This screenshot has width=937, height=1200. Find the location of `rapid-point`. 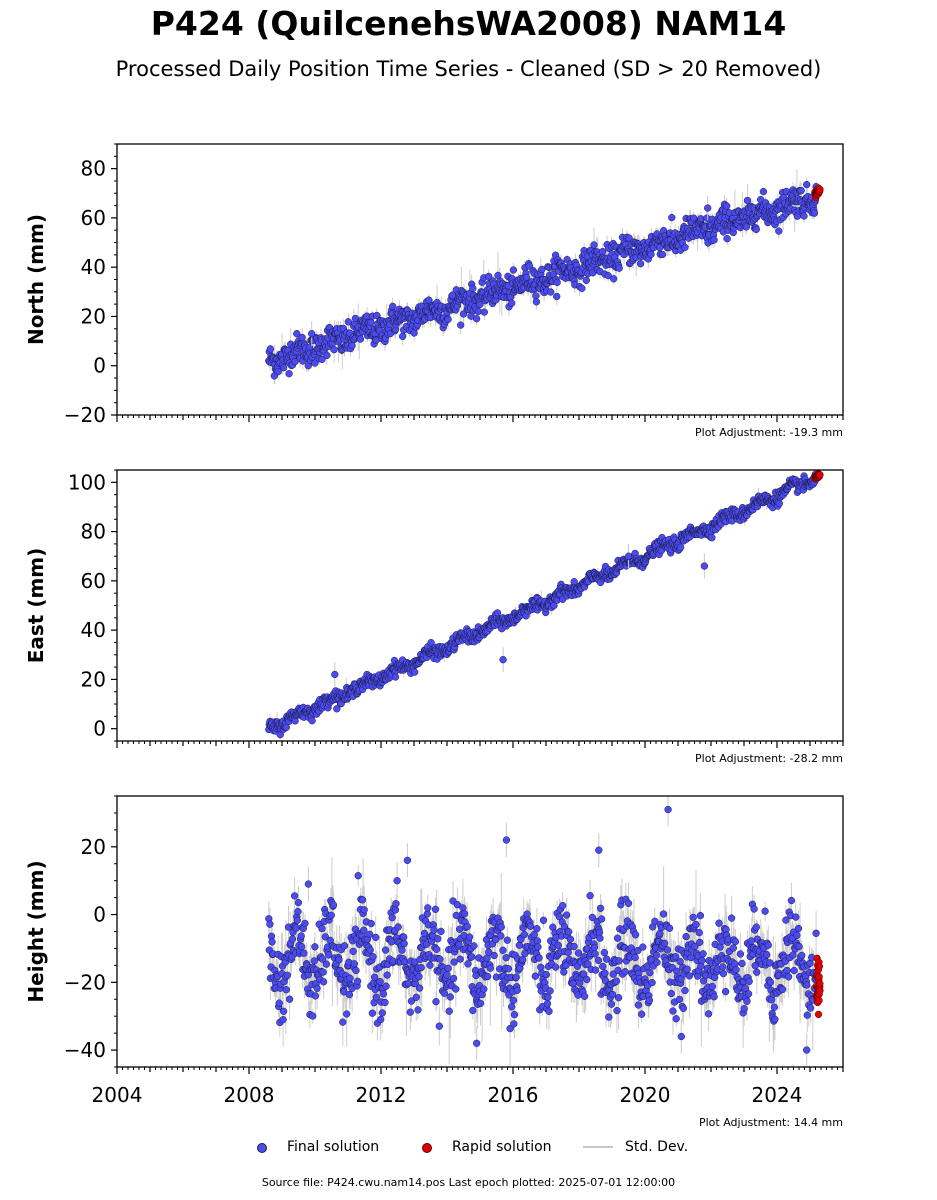

rapid-point is located at coordinates (820, 991).